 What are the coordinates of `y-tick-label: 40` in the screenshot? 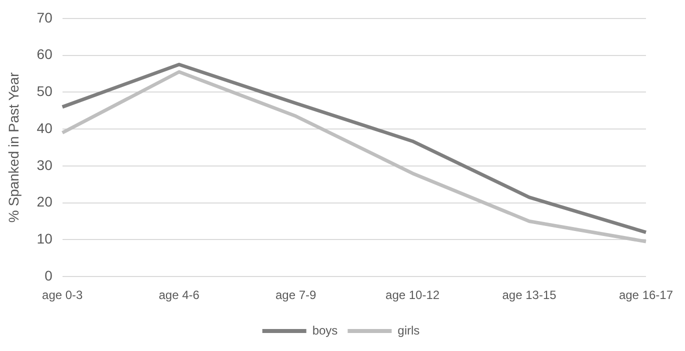 It's located at (44, 128).